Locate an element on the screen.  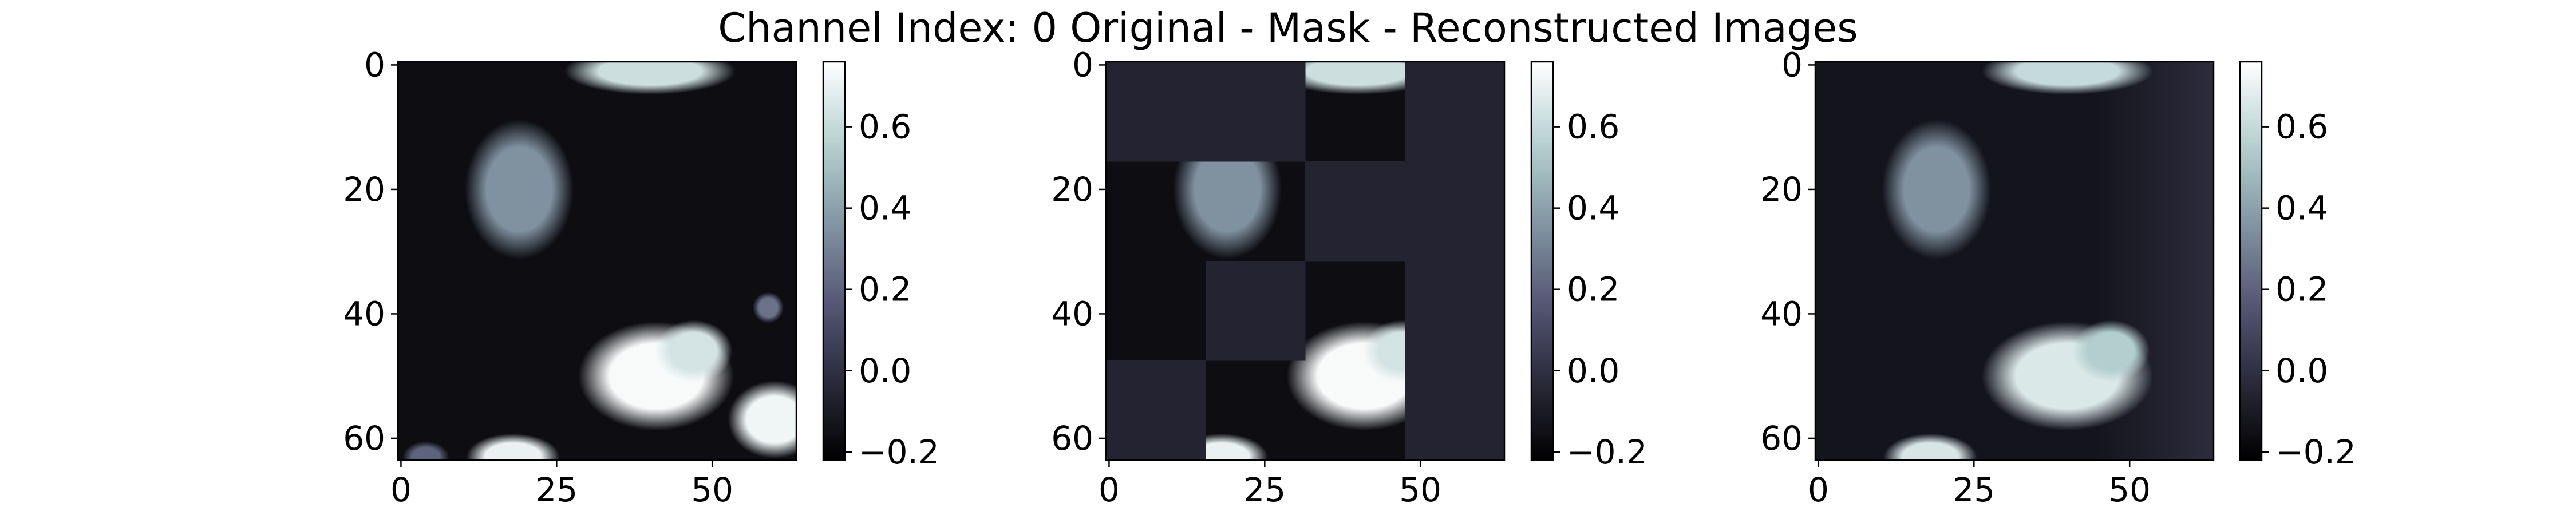
image-mask is located at coordinates (1305, 261).